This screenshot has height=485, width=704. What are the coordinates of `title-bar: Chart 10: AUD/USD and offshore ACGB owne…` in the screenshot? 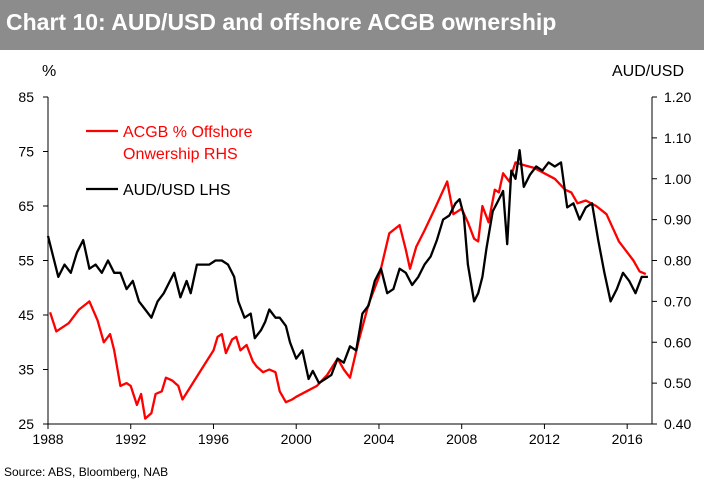 It's located at (352, 25).